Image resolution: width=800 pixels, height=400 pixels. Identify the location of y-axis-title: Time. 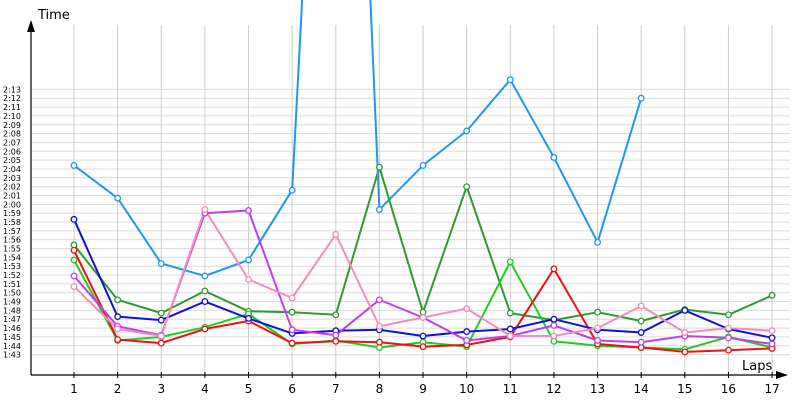
(53, 15).